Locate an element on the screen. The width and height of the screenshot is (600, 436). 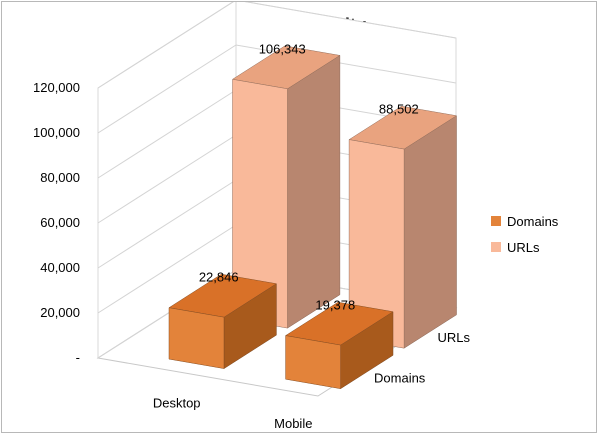
y-tick-label: - is located at coordinates (78, 357).